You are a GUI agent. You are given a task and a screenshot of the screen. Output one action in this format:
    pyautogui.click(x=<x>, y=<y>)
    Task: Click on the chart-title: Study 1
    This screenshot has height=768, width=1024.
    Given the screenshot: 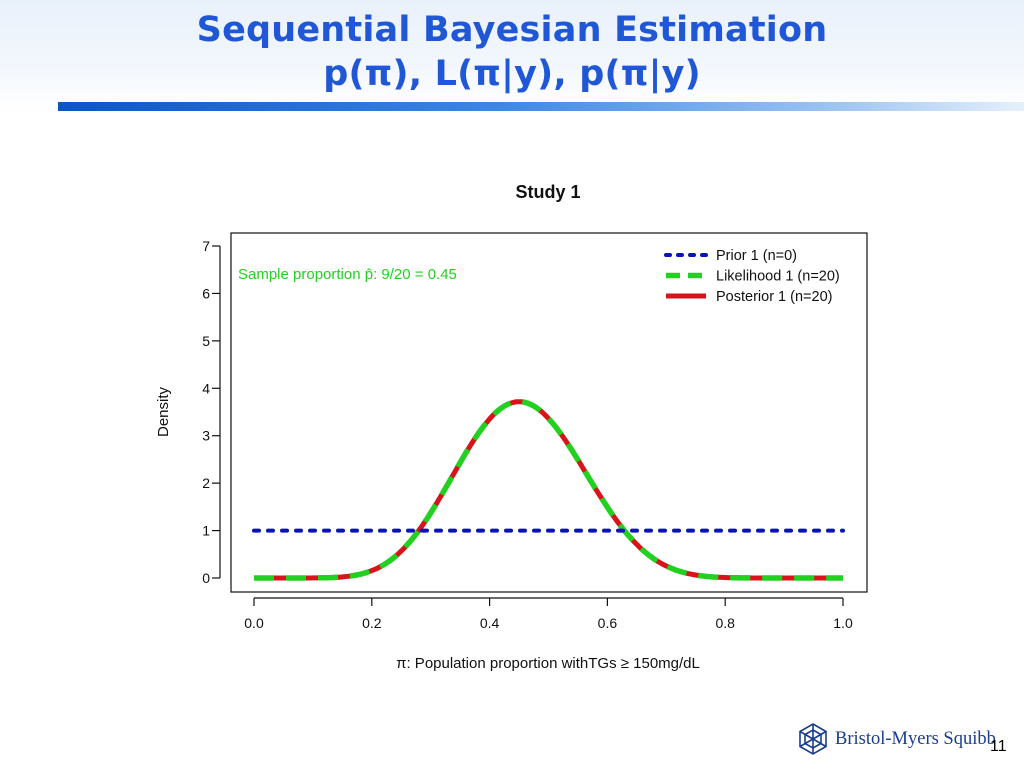 What is the action you would take?
    pyautogui.click(x=547, y=192)
    